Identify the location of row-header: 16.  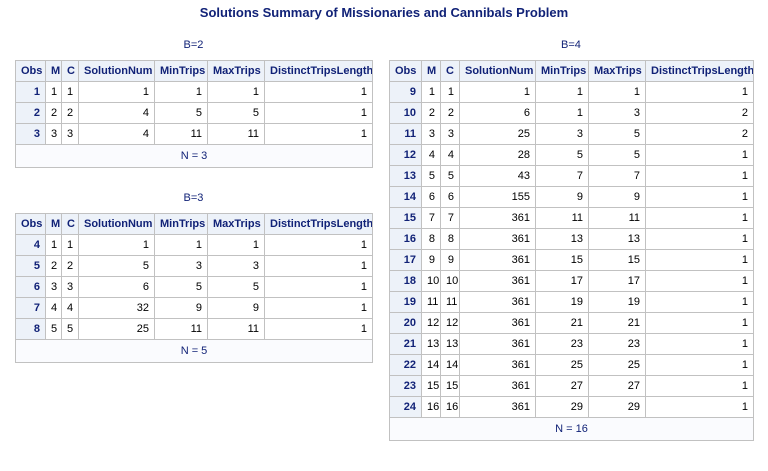
(405, 239).